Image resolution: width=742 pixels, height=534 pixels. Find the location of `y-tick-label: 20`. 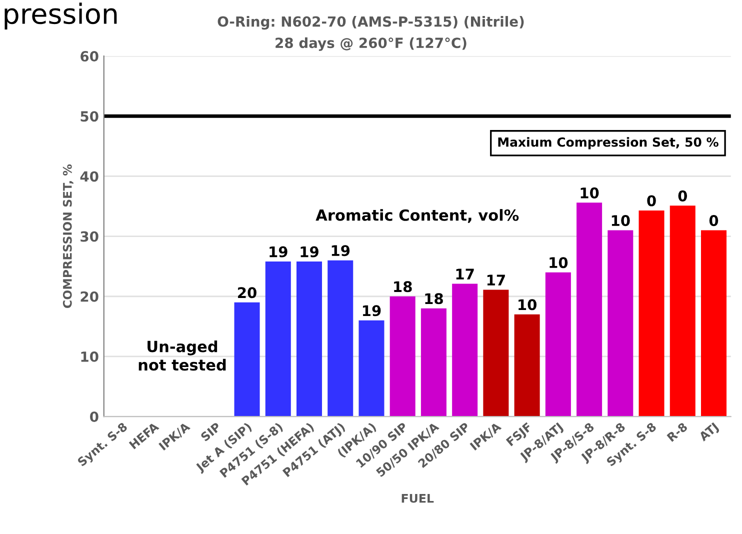

y-tick-label: 20 is located at coordinates (89, 296).